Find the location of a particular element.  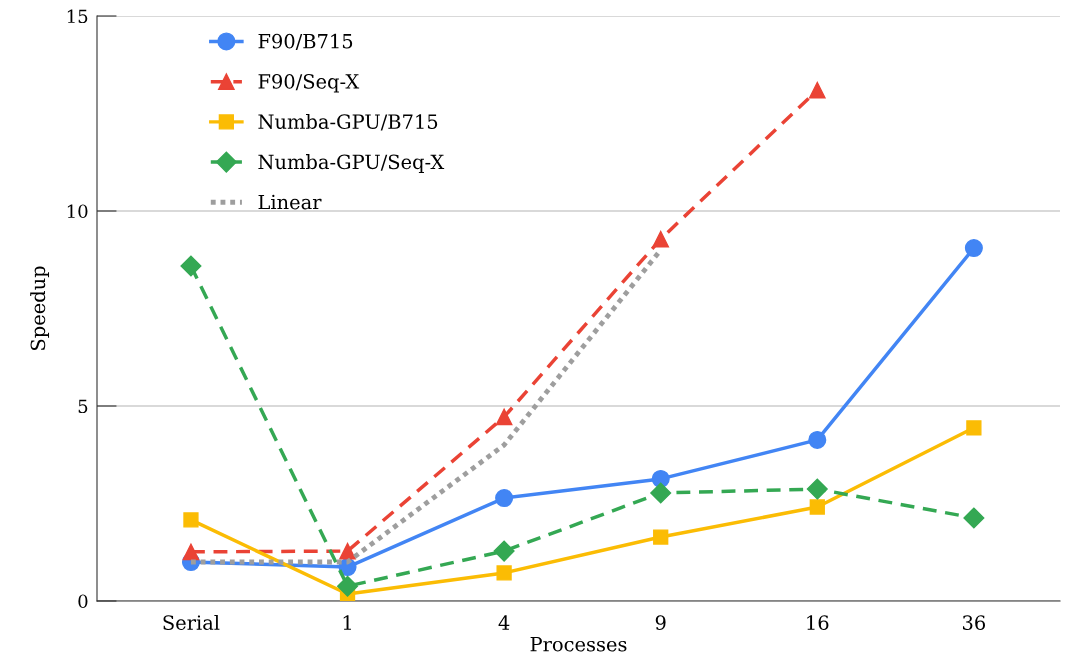

y-tick-label: 0 is located at coordinates (83, 601).